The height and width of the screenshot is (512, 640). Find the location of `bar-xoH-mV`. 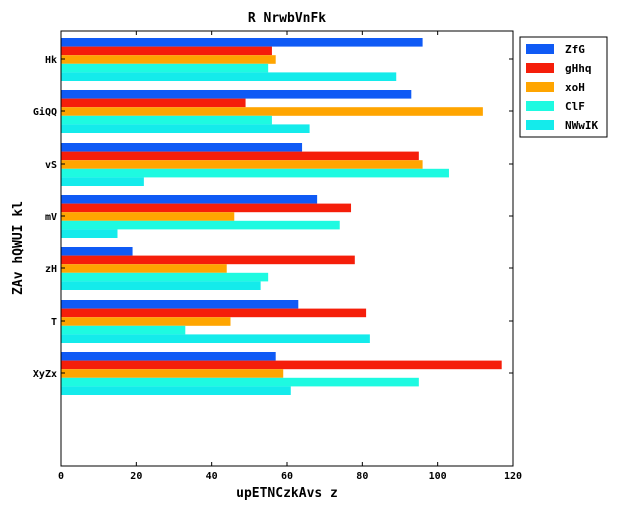

bar-xoH-mV is located at coordinates (148, 216).